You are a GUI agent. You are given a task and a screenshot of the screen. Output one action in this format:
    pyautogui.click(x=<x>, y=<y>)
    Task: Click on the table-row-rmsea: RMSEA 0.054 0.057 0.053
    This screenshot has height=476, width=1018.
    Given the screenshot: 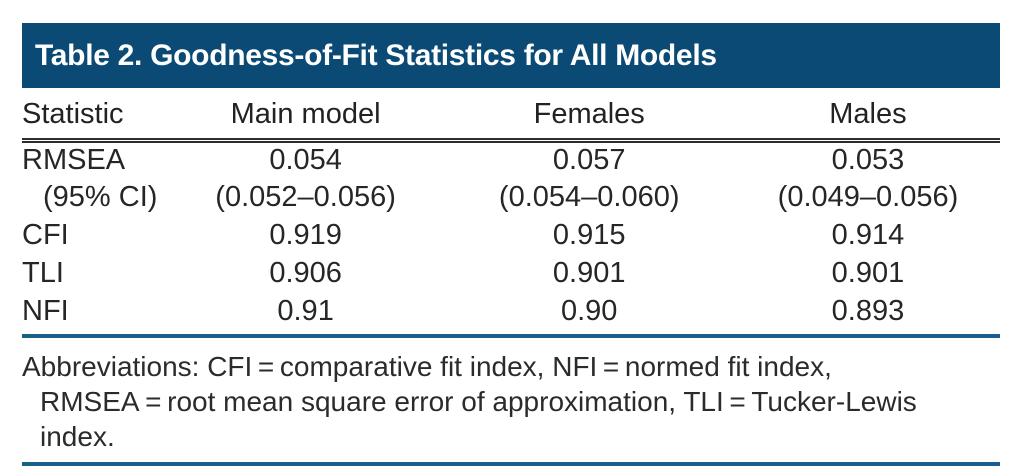 What is the action you would take?
    pyautogui.click(x=511, y=160)
    